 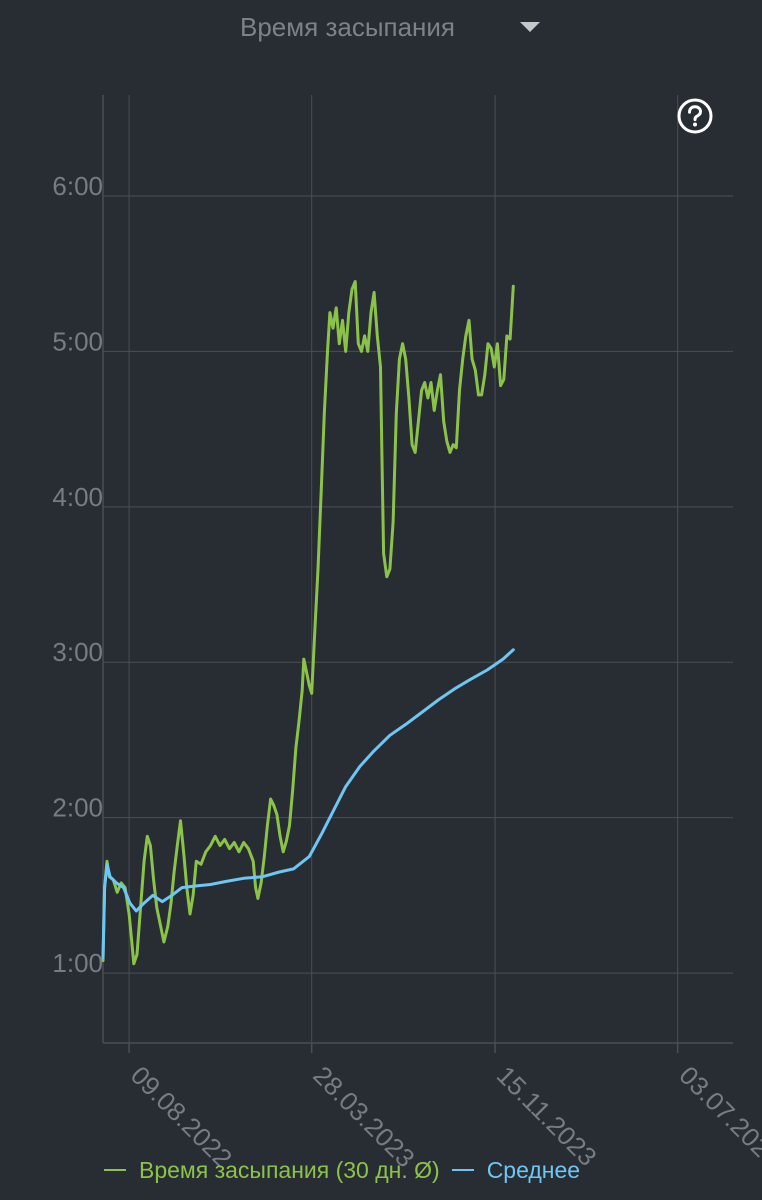 What do you see at coordinates (77, 497) in the screenshot?
I see `y-tick-label: 4:00` at bounding box center [77, 497].